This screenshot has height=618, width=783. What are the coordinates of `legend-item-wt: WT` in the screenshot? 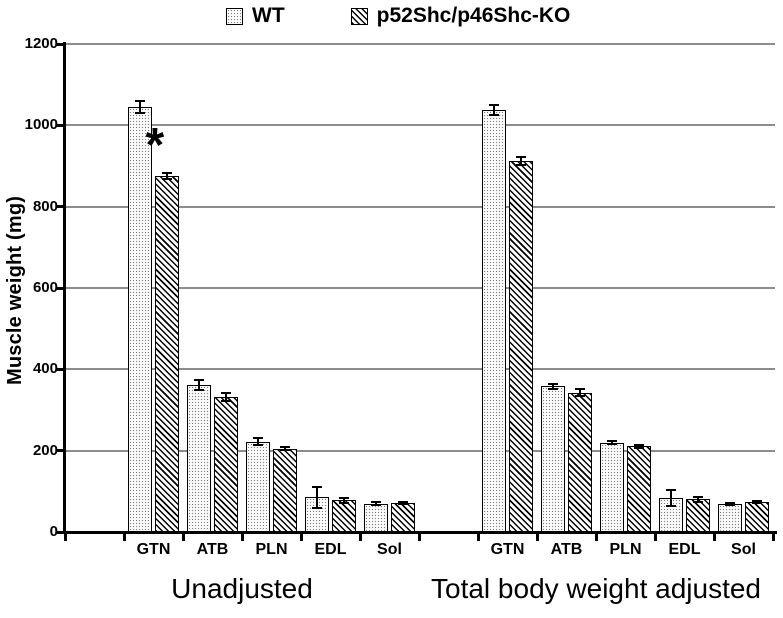 It's located at (255, 16).